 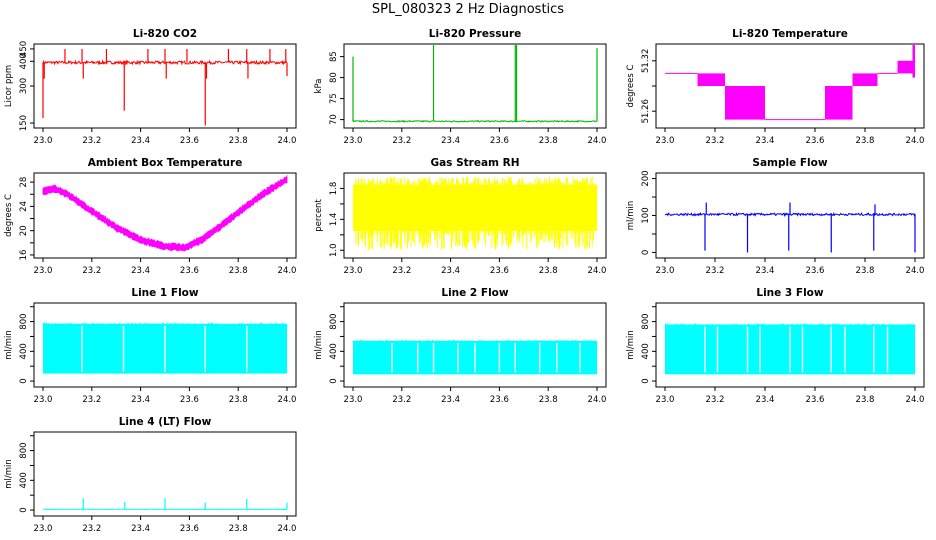 What do you see at coordinates (475, 84) in the screenshot?
I see `series-pressure` at bounding box center [475, 84].